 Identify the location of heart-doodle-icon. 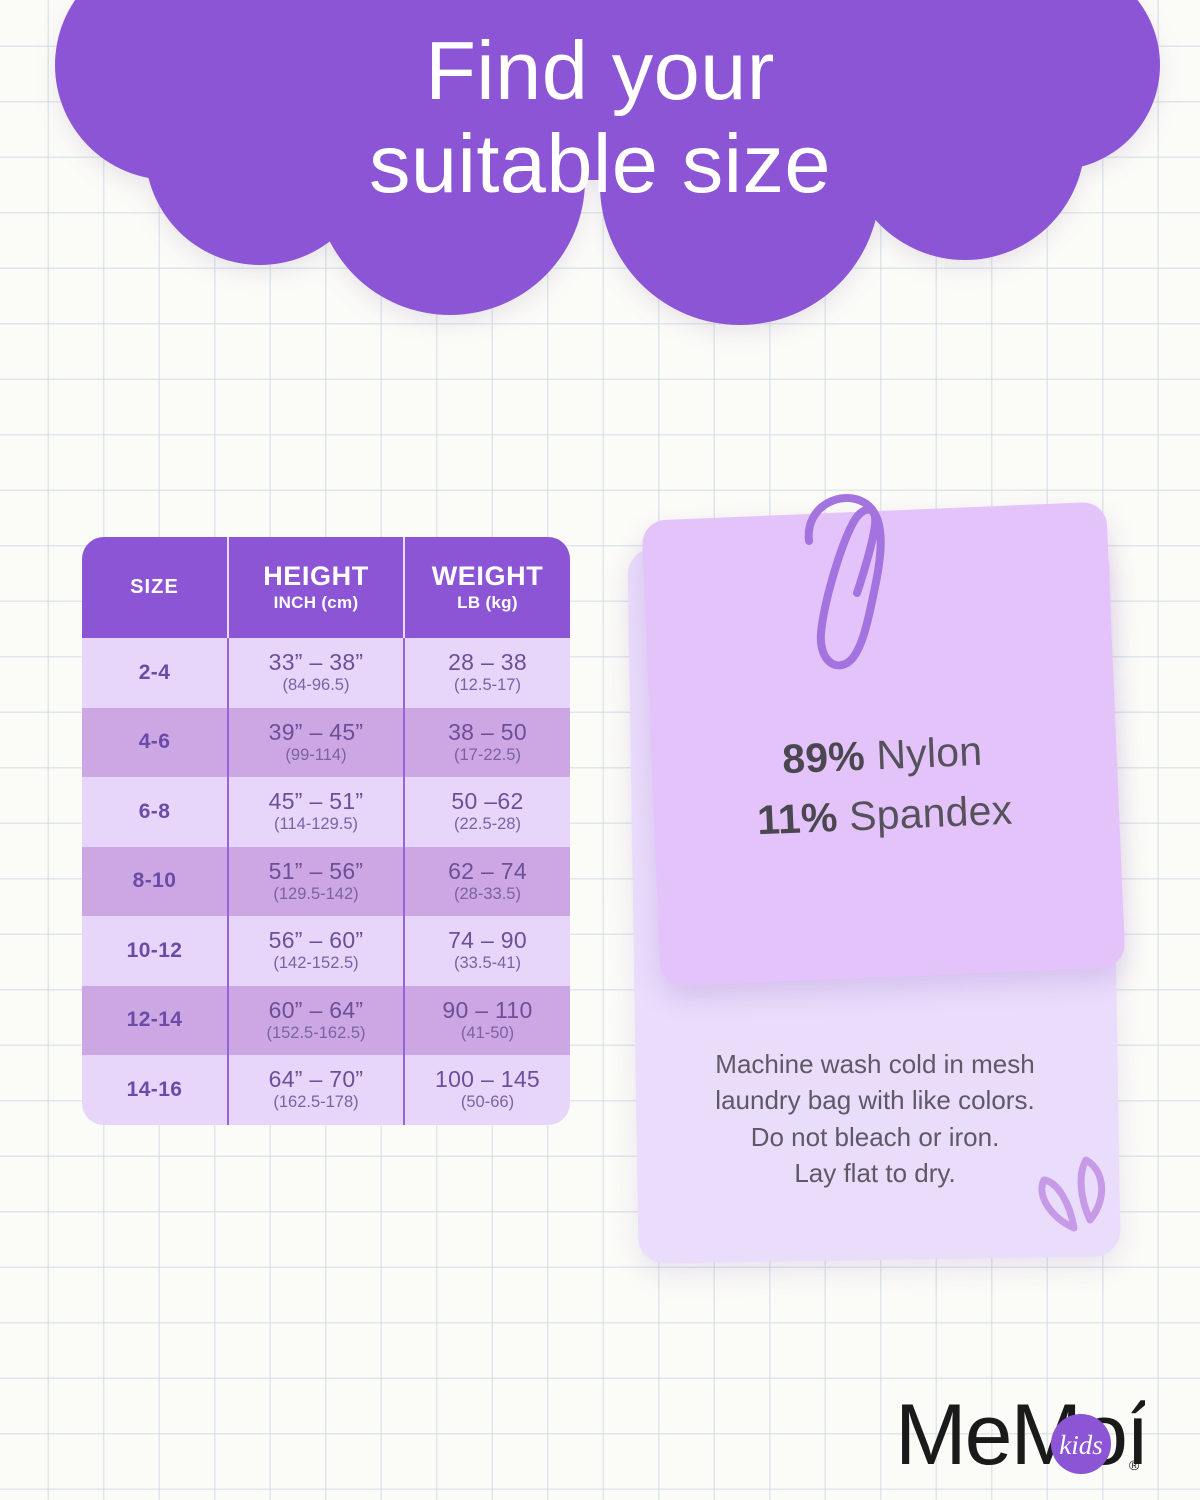
(1072, 1194).